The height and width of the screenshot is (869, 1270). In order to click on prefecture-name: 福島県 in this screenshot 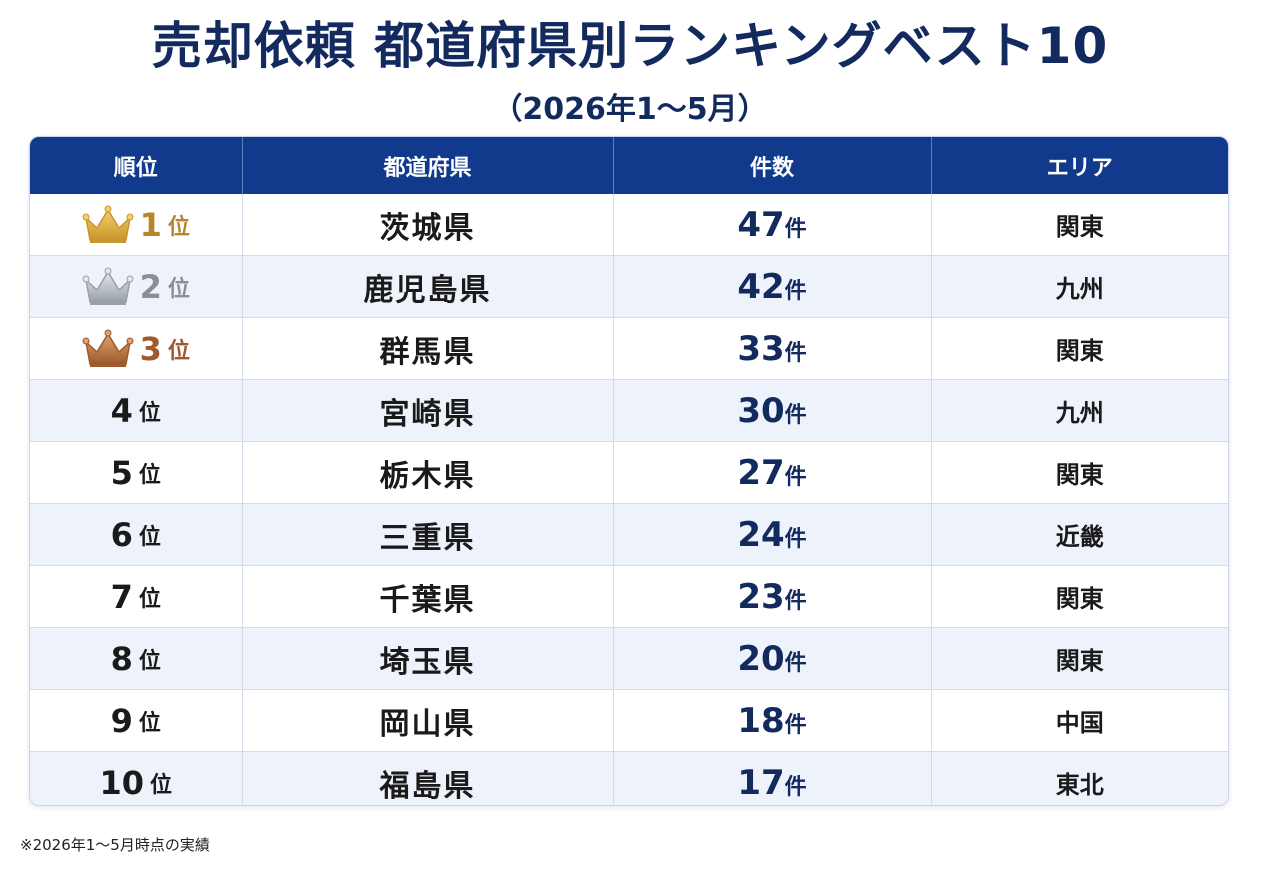, I will do `click(427, 786)`.